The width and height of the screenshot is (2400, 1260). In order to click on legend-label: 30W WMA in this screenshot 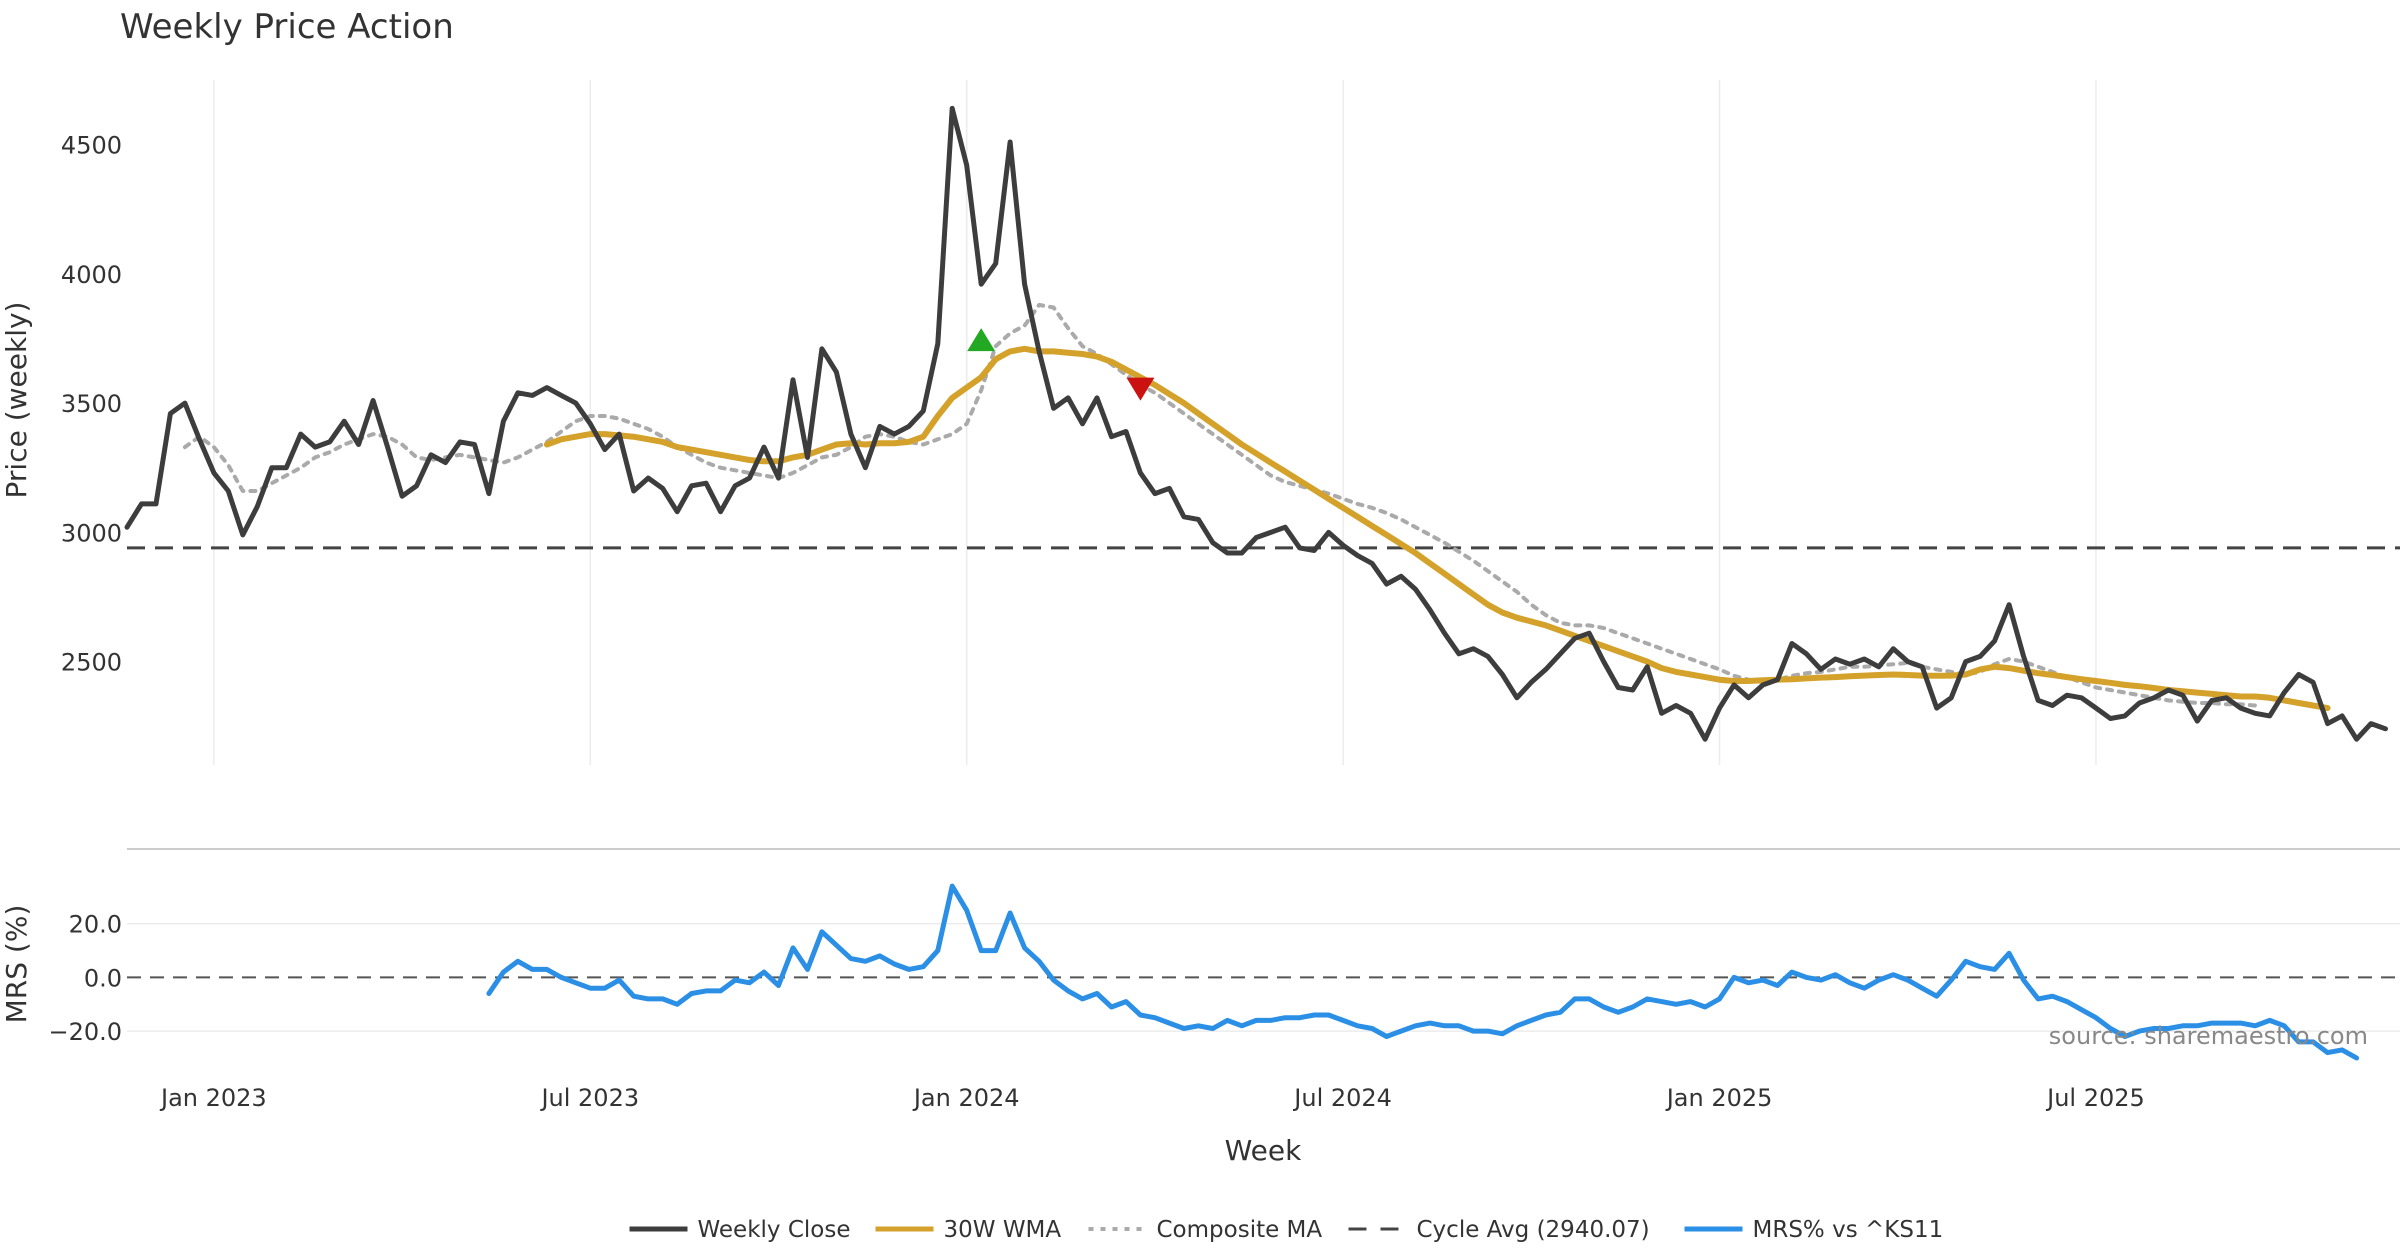, I will do `click(1003, 1230)`.